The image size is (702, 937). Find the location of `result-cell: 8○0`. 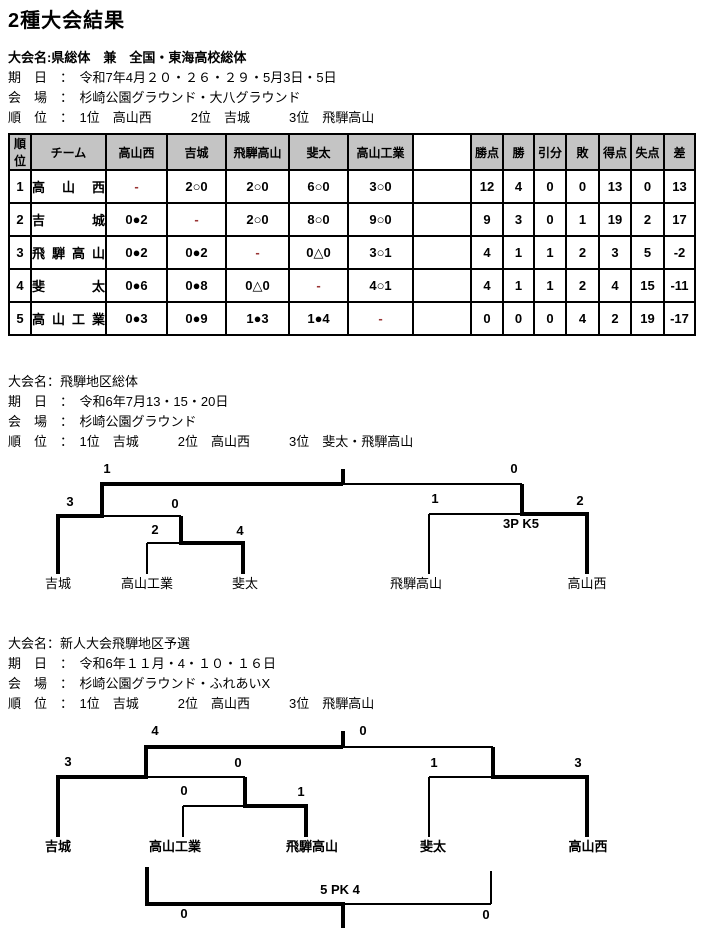

result-cell: 8○0 is located at coordinates (318, 219).